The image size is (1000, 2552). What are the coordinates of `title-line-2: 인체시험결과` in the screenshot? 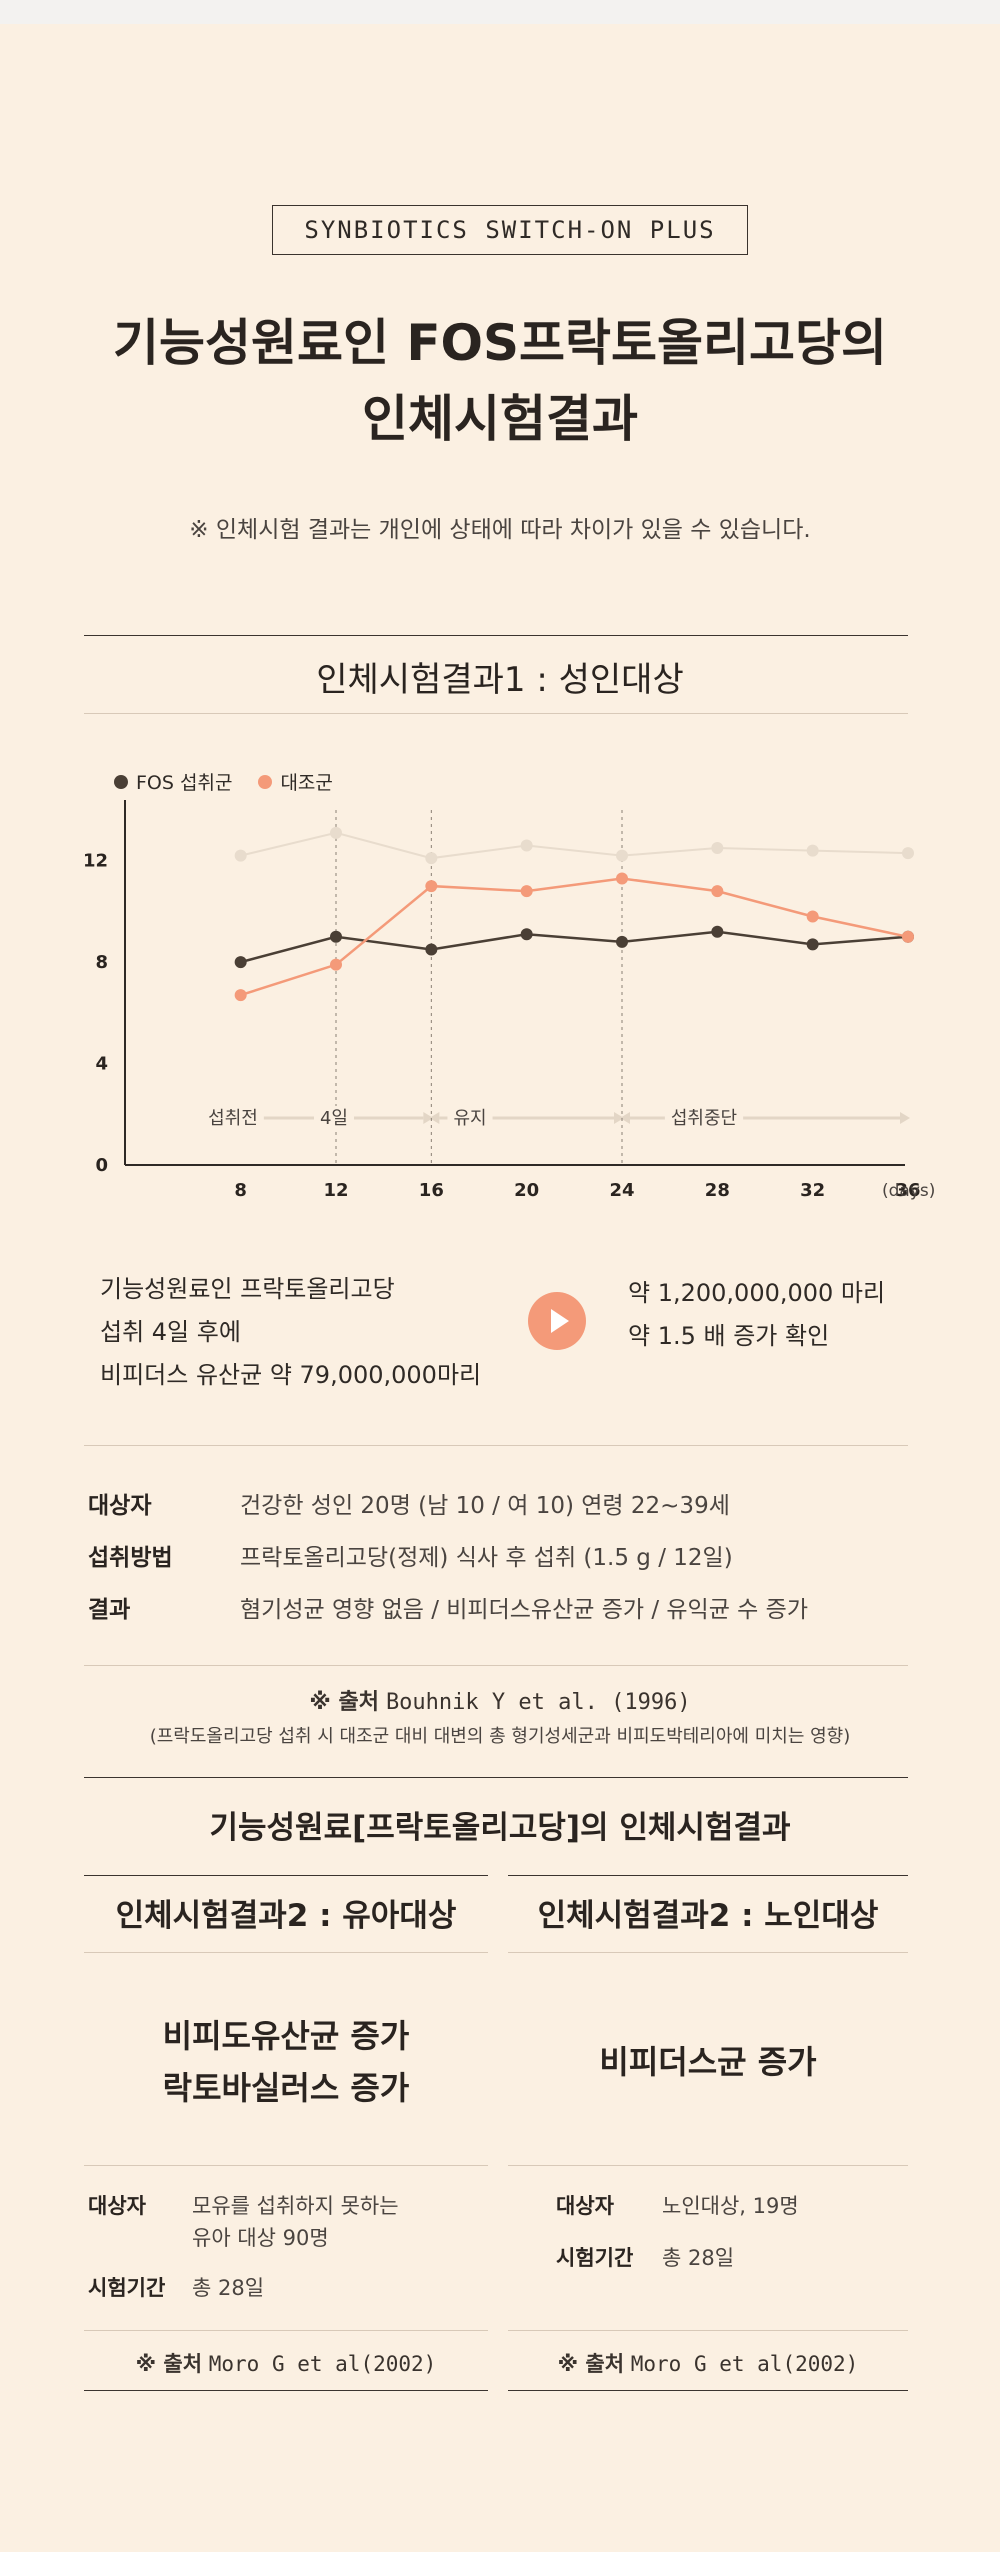 It's located at (500, 419).